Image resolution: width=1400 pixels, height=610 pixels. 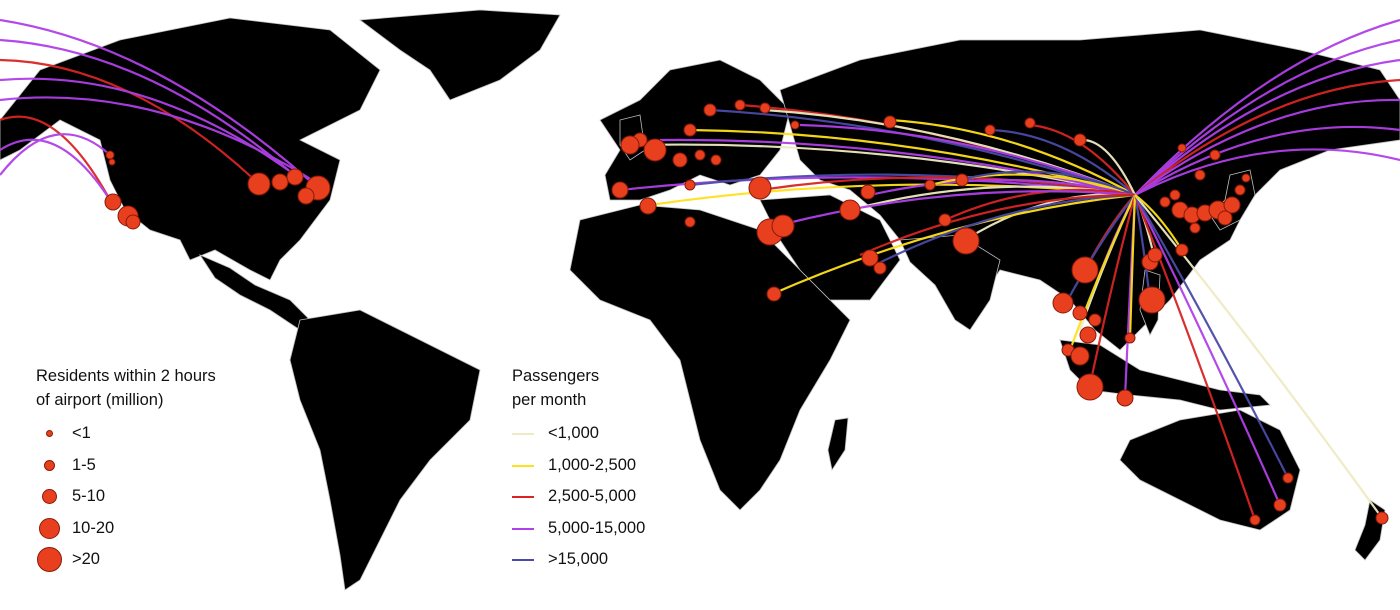 I want to click on size-legend-row: 1-5, so click(x=151, y=466).